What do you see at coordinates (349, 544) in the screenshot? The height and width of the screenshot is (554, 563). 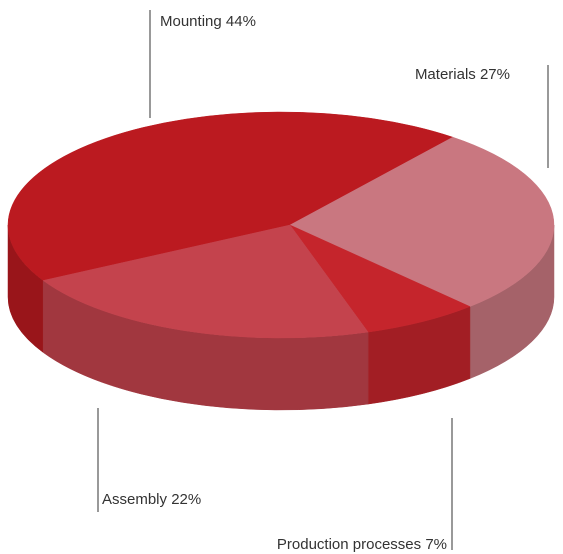 I see `slice-category: Production processes` at bounding box center [349, 544].